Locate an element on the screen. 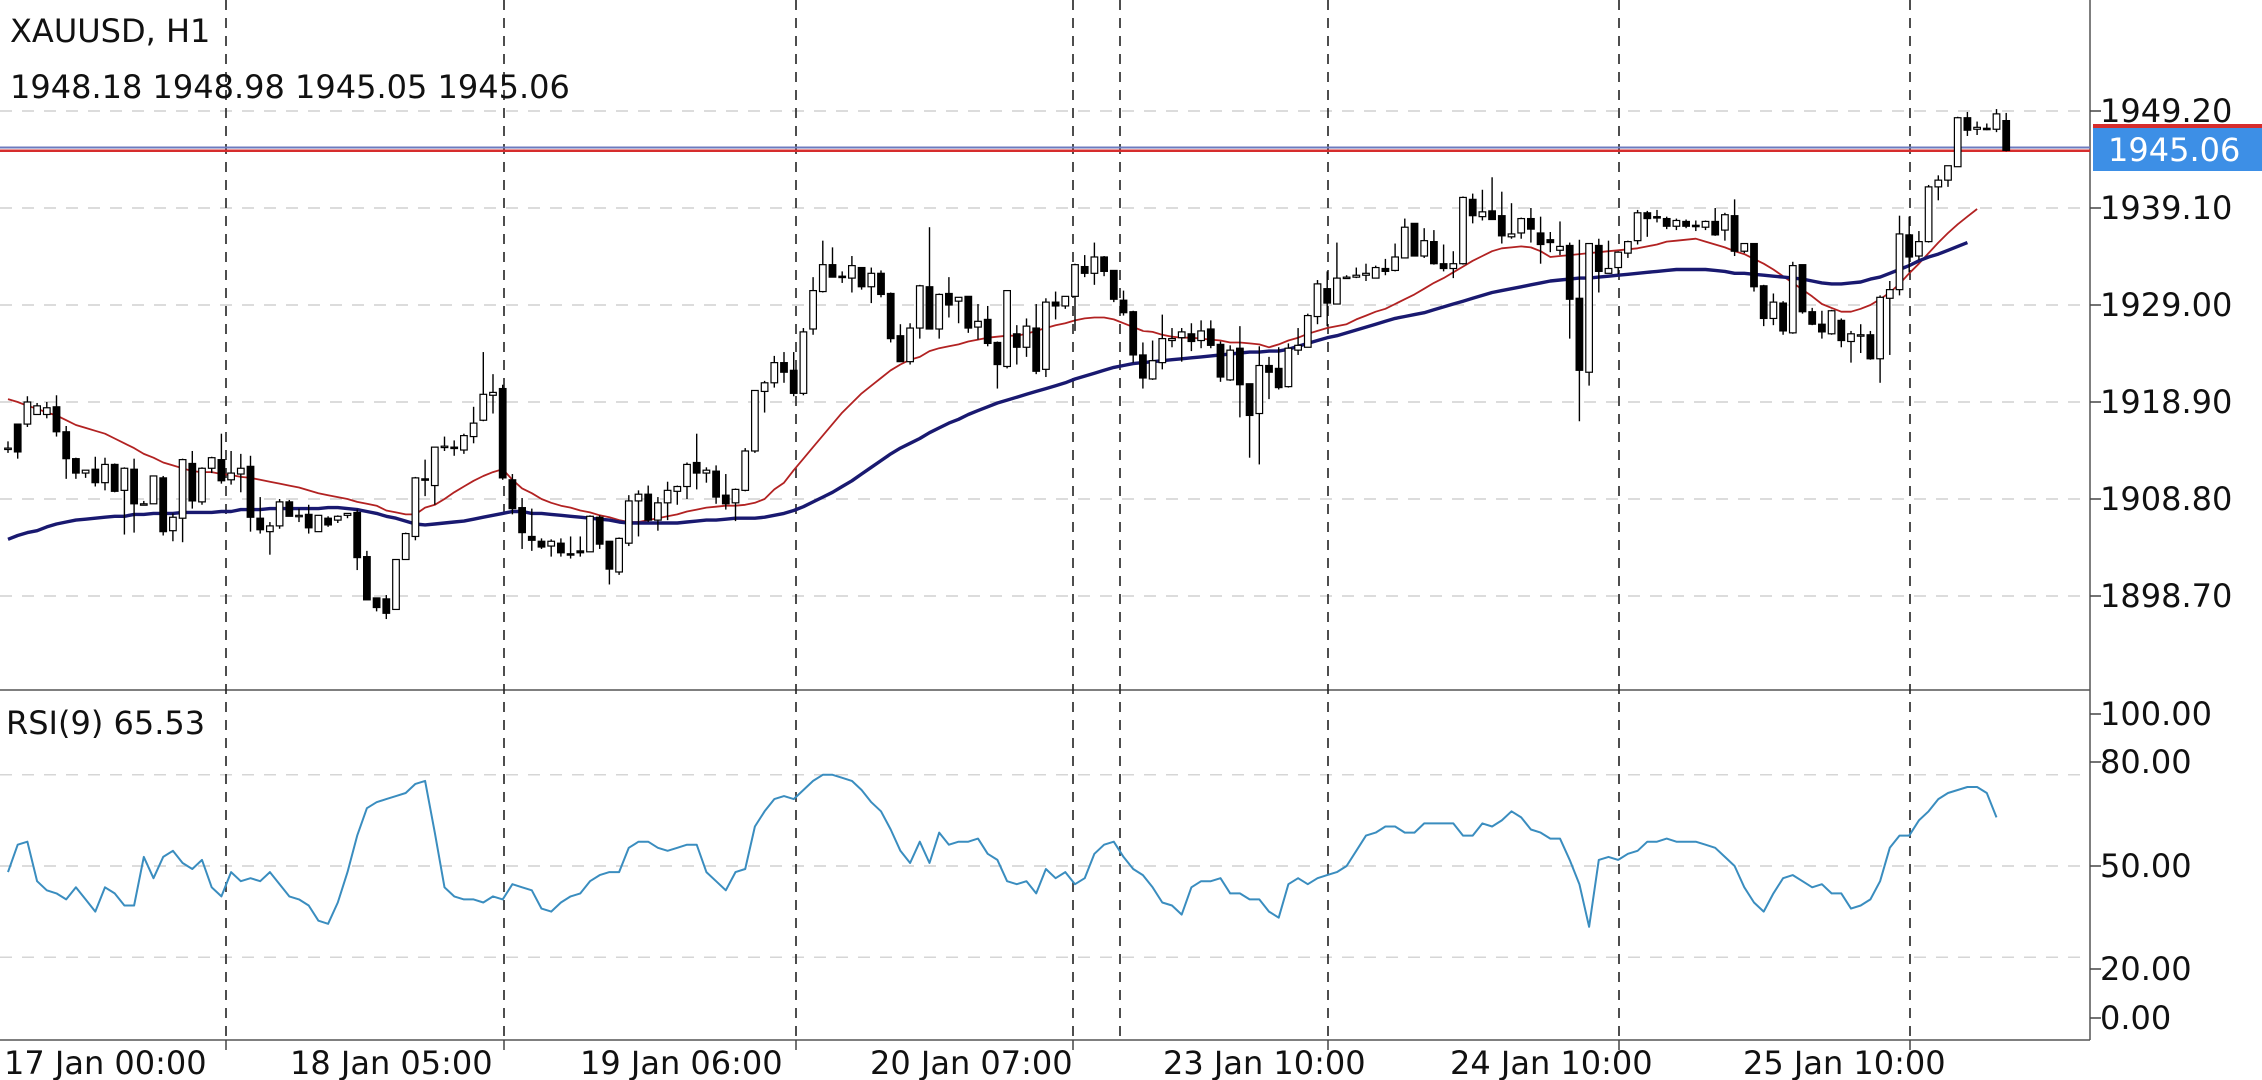 This screenshot has height=1080, width=2262. current-price-marker: 1945.06 is located at coordinates (2177, 147).